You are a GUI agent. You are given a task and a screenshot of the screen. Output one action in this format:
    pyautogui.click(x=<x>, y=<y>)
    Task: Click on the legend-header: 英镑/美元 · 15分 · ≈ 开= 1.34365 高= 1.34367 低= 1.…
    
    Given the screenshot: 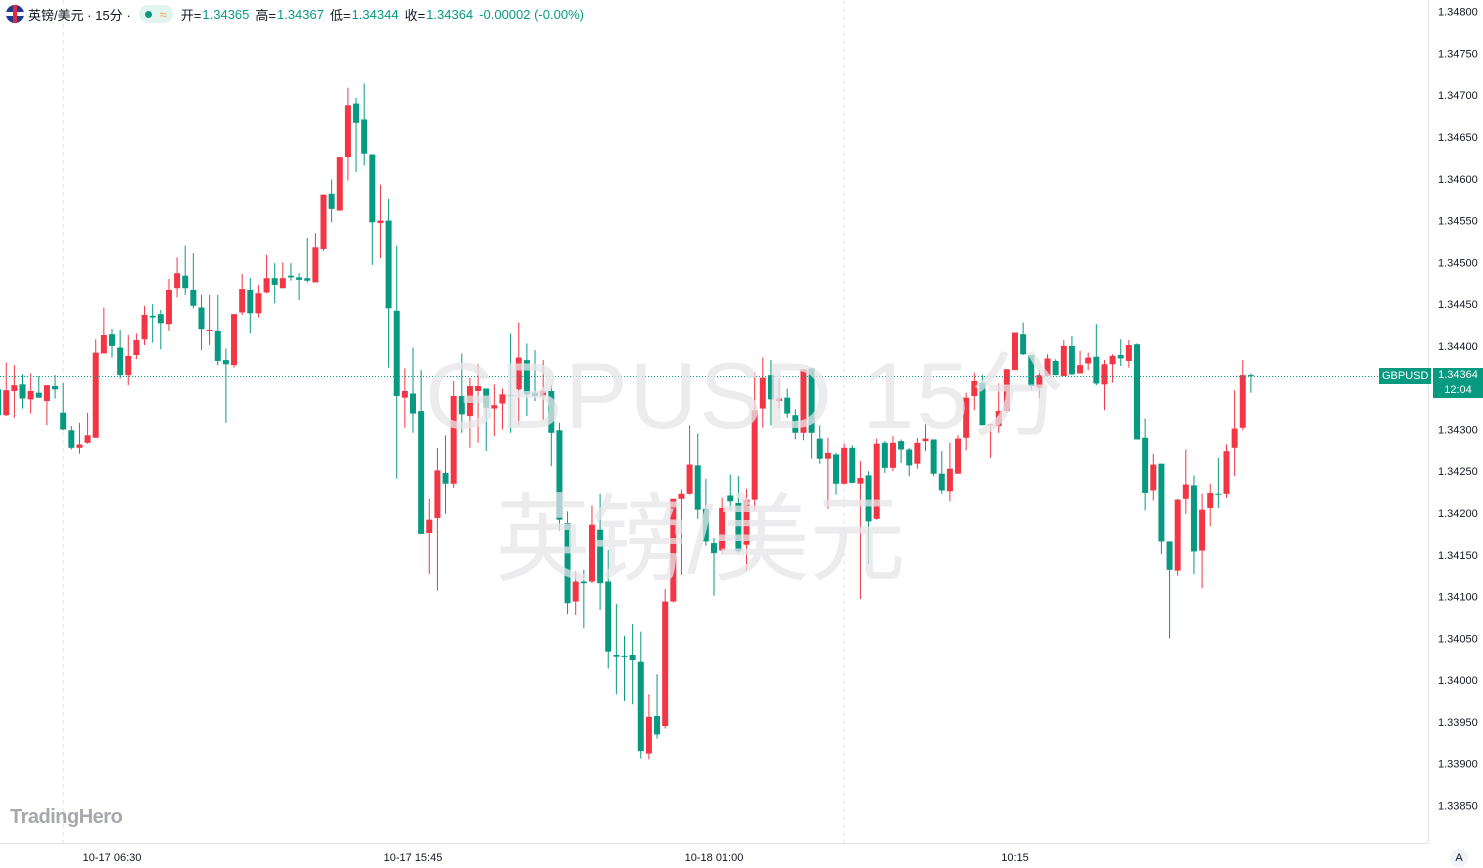 What is the action you would take?
    pyautogui.click(x=298, y=14)
    